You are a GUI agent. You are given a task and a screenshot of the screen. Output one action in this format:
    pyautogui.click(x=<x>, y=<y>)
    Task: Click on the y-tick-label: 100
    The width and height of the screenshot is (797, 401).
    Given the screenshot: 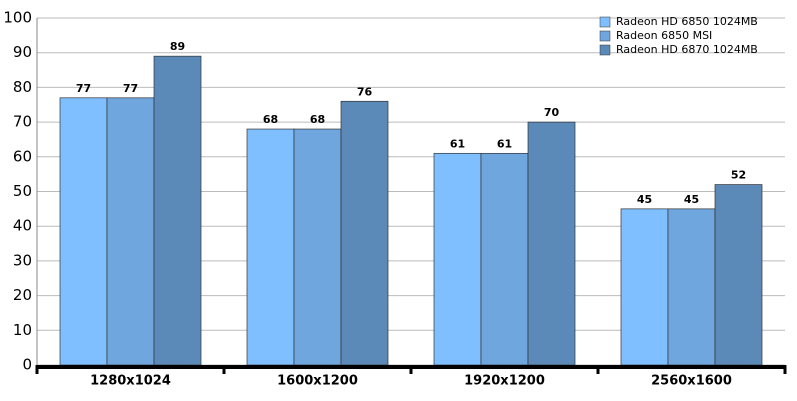 What is the action you would take?
    pyautogui.click(x=17, y=18)
    